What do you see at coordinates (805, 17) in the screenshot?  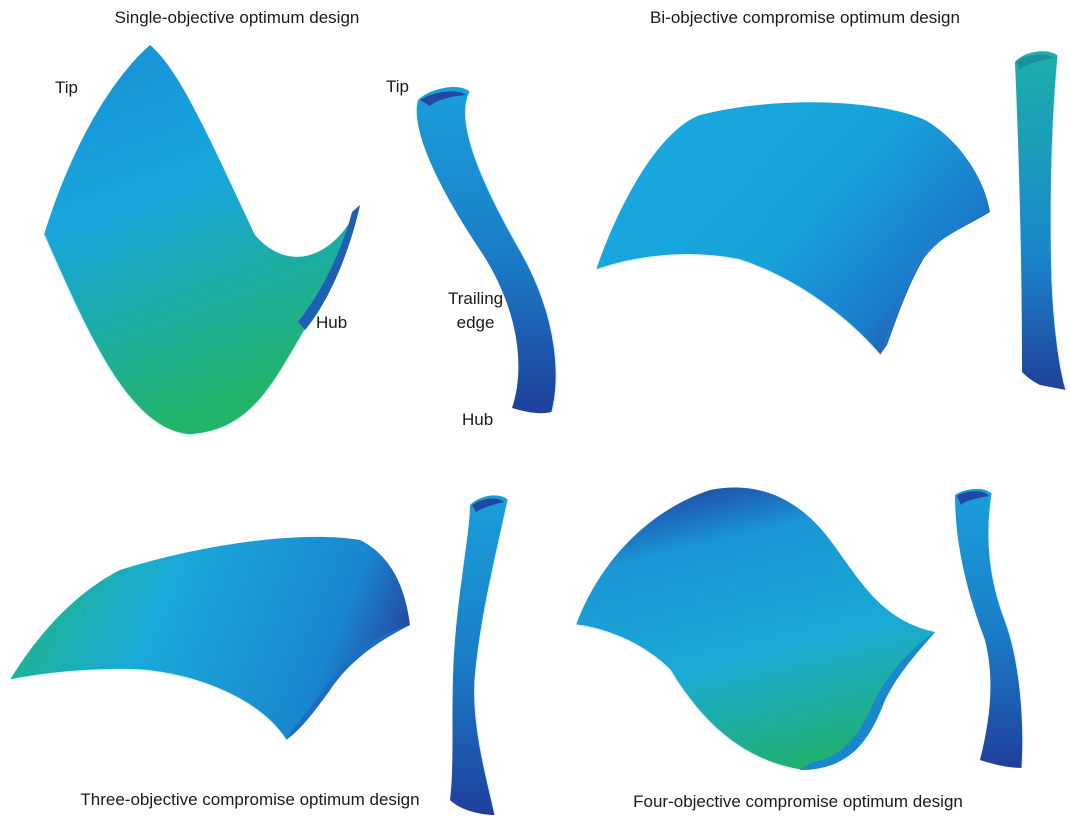 I see `caption-bi-objective: Bi-objective compromise optimum design` at bounding box center [805, 17].